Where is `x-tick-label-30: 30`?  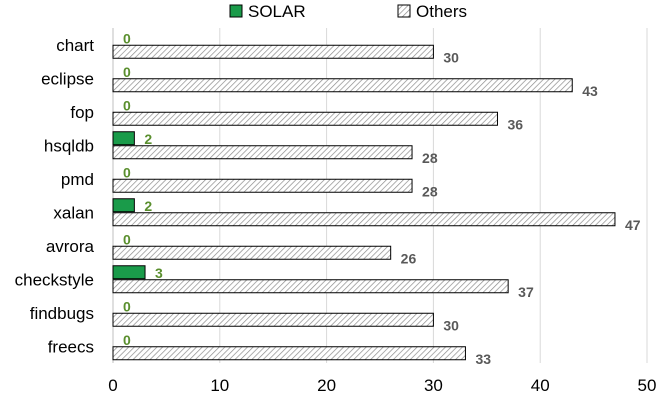
x-tick-label-30: 30 is located at coordinates (433, 385).